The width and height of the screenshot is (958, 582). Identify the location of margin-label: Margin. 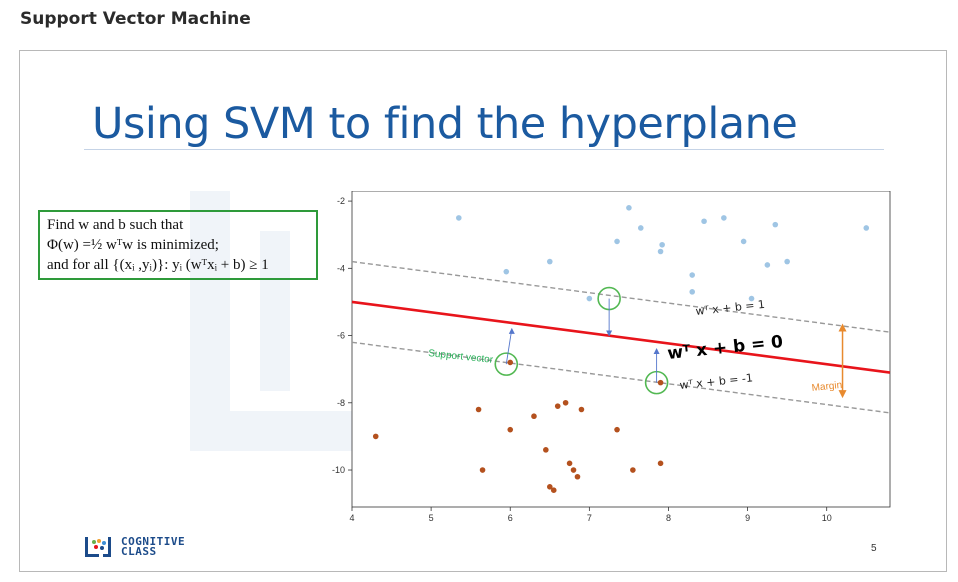
(827, 387).